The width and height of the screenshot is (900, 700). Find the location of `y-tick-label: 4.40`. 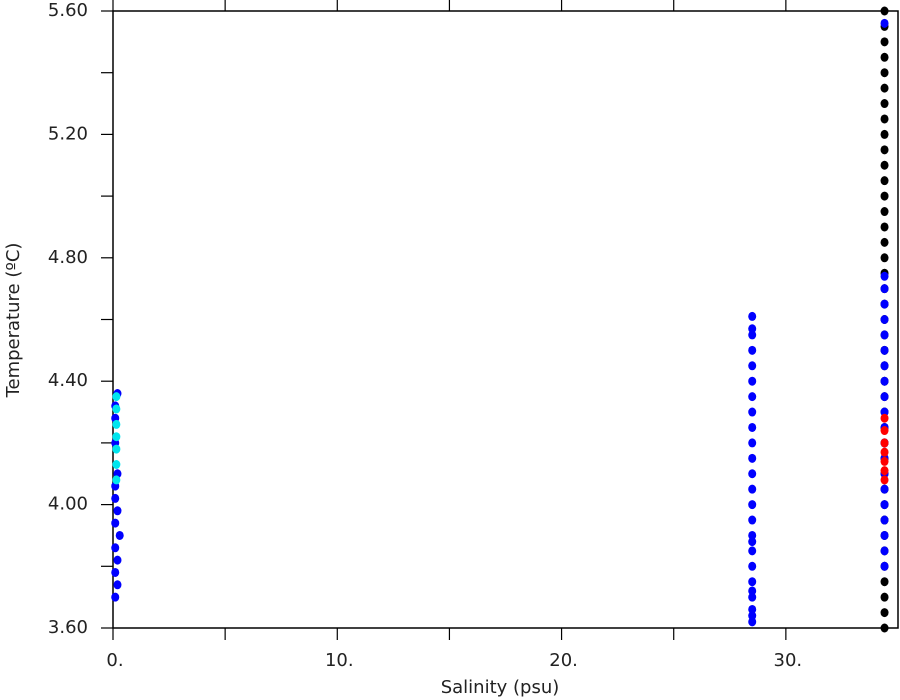

y-tick-label: 4.40 is located at coordinates (68, 380).